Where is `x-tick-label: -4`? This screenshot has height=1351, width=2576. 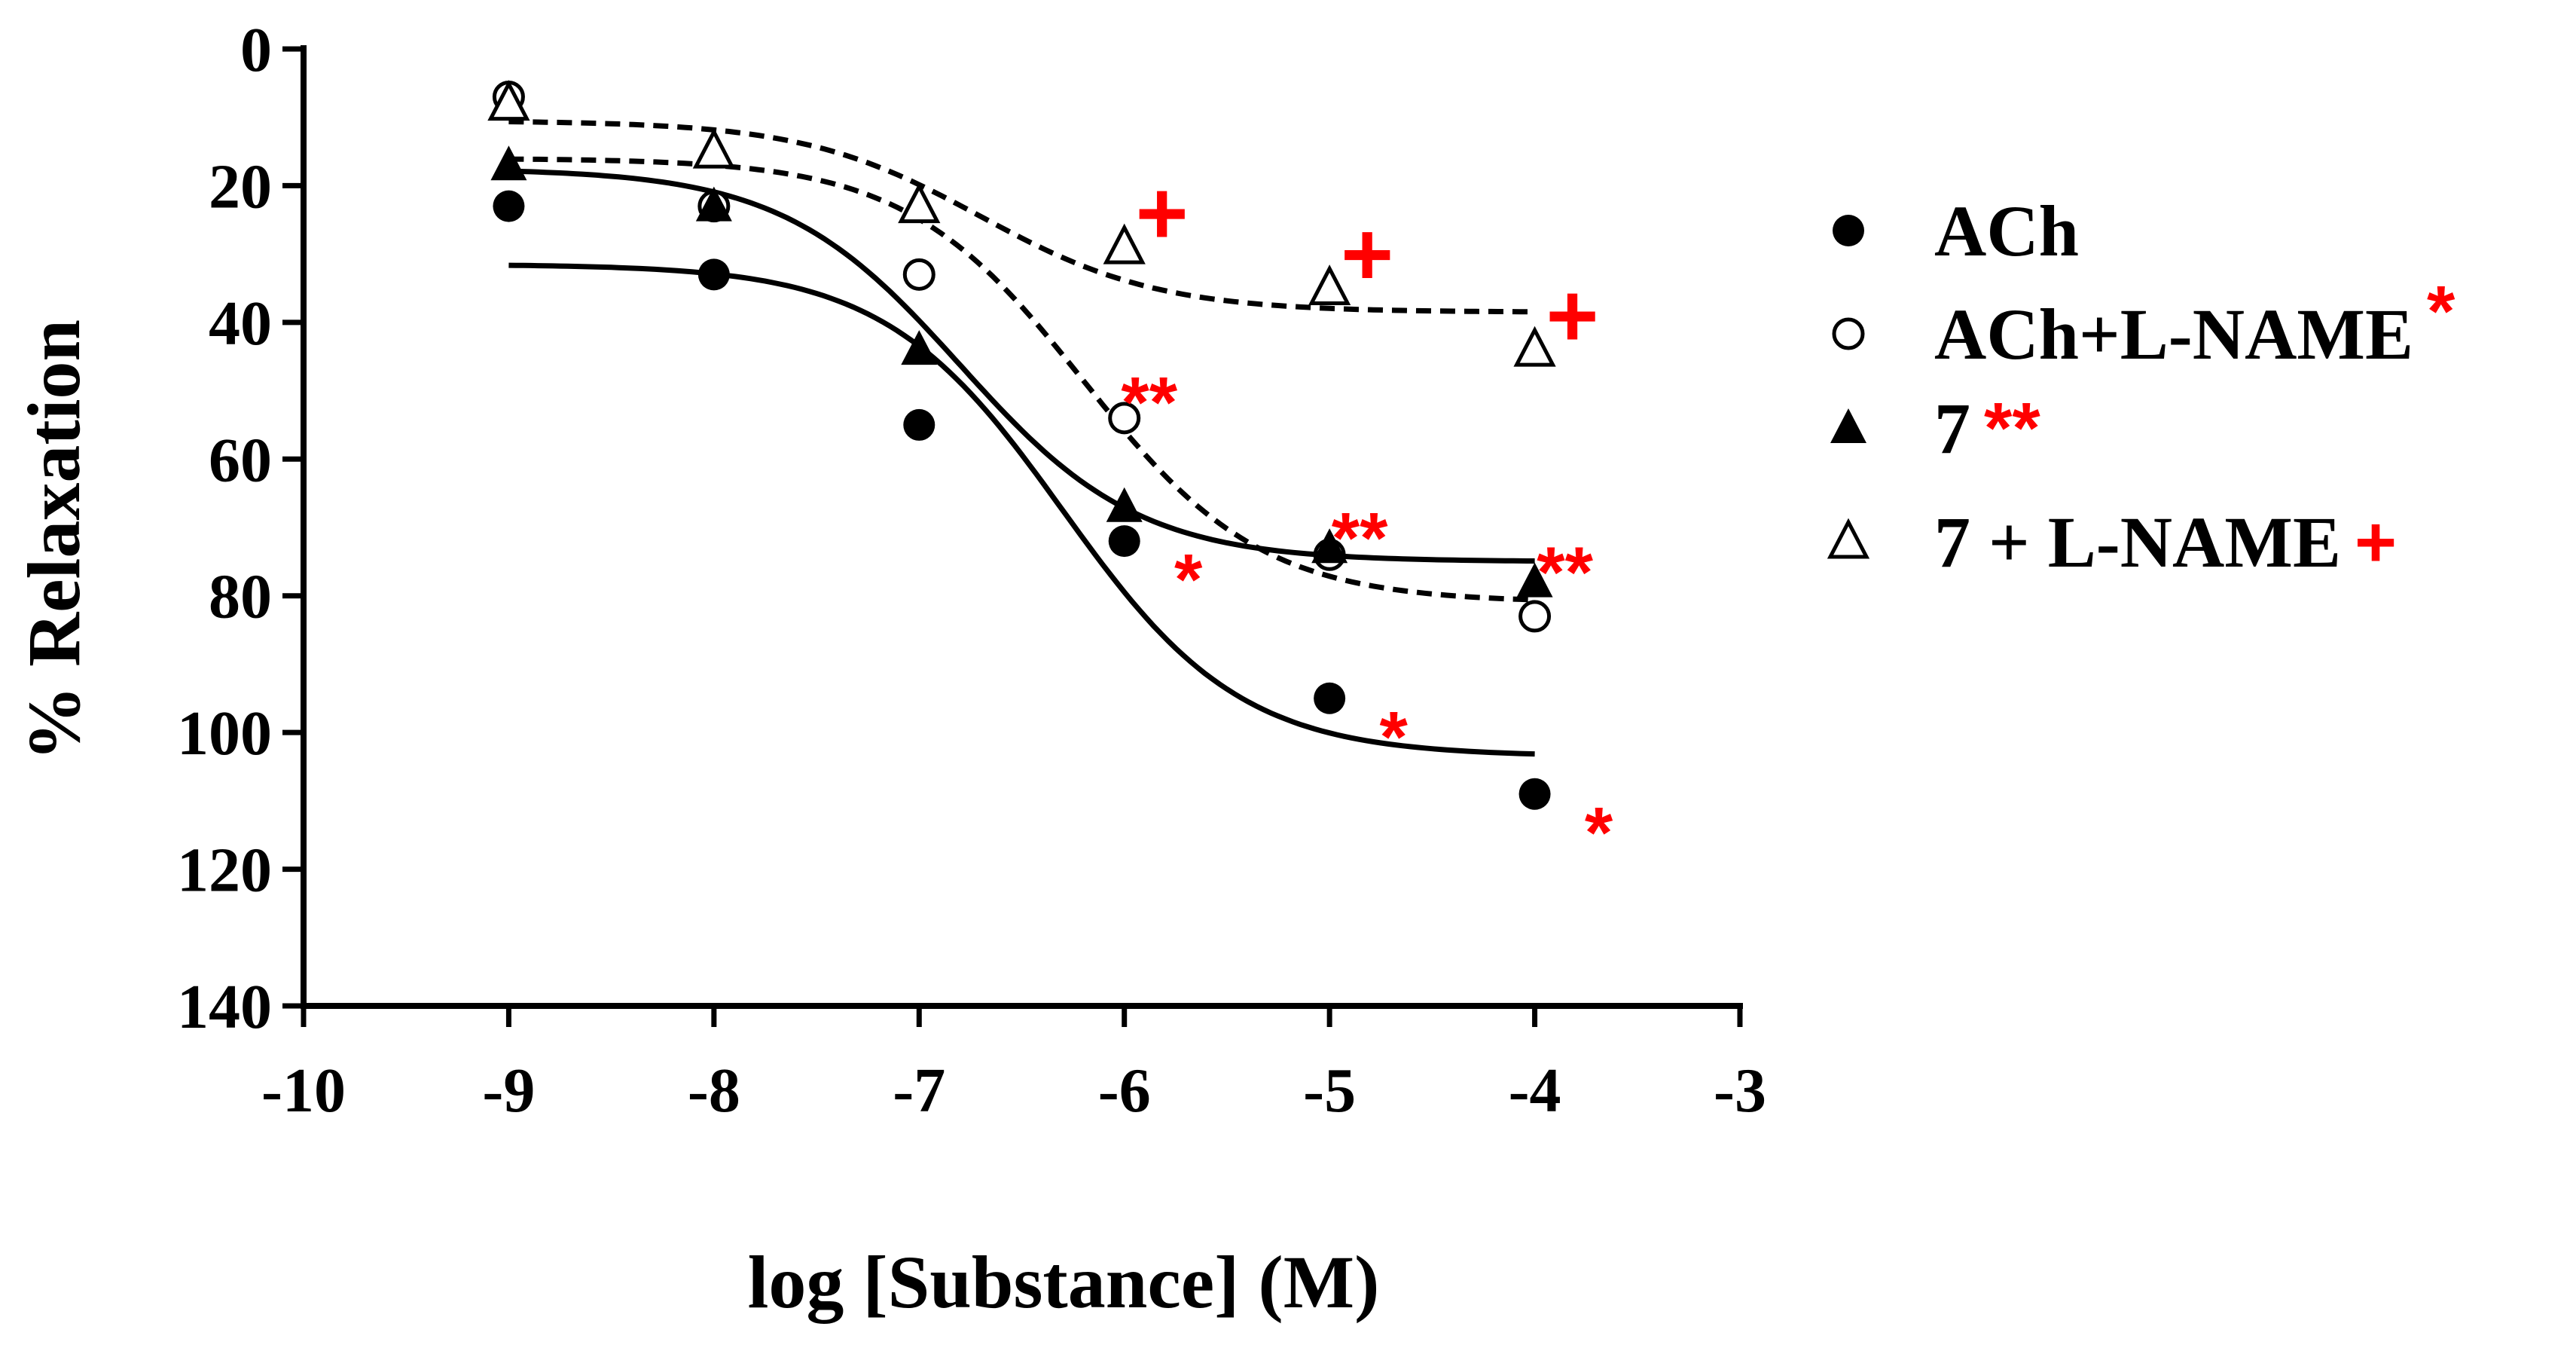 x-tick-label: -4 is located at coordinates (1535, 1091).